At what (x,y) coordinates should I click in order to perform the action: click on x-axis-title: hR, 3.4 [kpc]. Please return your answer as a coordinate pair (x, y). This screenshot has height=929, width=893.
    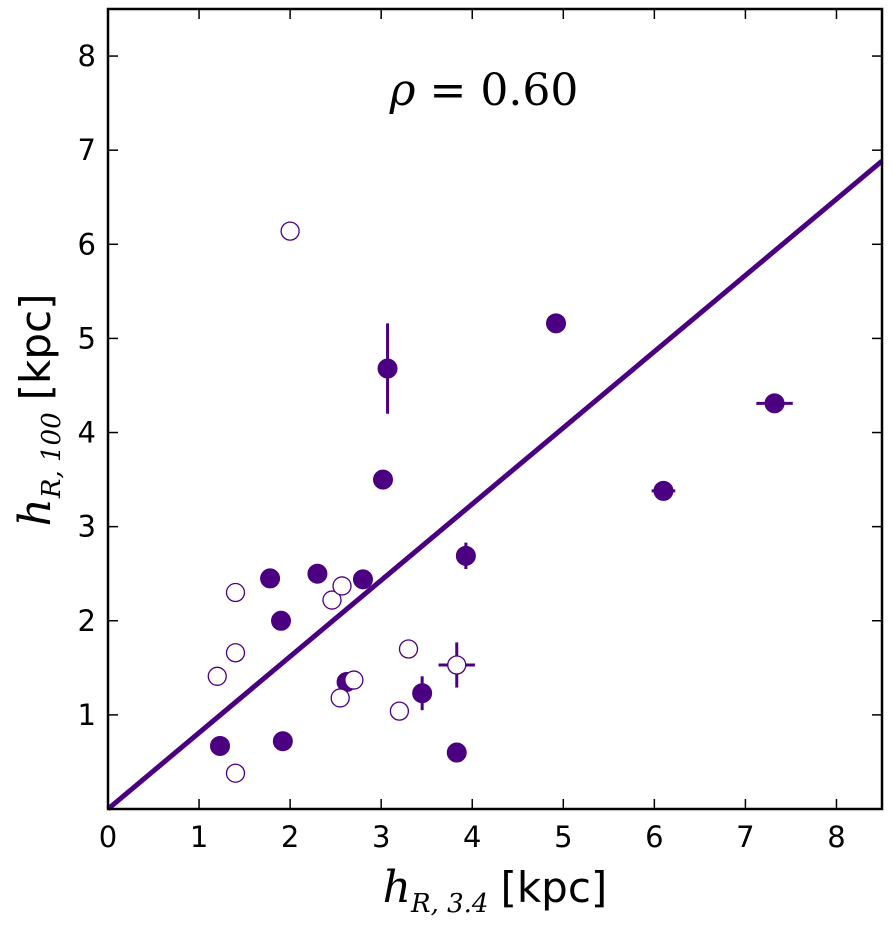
    Looking at the image, I should click on (495, 890).